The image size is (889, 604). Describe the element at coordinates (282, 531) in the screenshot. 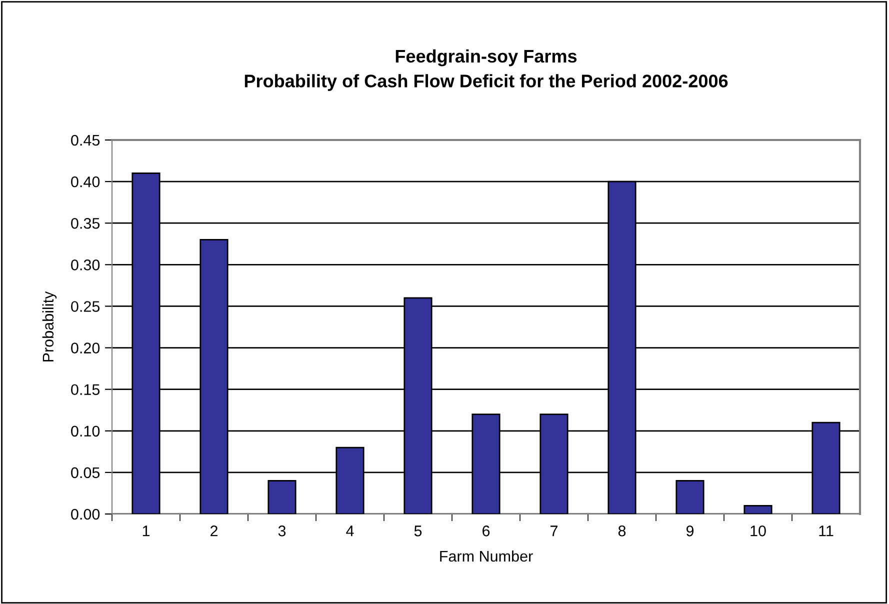

I see `x-tick-label: 3` at that location.